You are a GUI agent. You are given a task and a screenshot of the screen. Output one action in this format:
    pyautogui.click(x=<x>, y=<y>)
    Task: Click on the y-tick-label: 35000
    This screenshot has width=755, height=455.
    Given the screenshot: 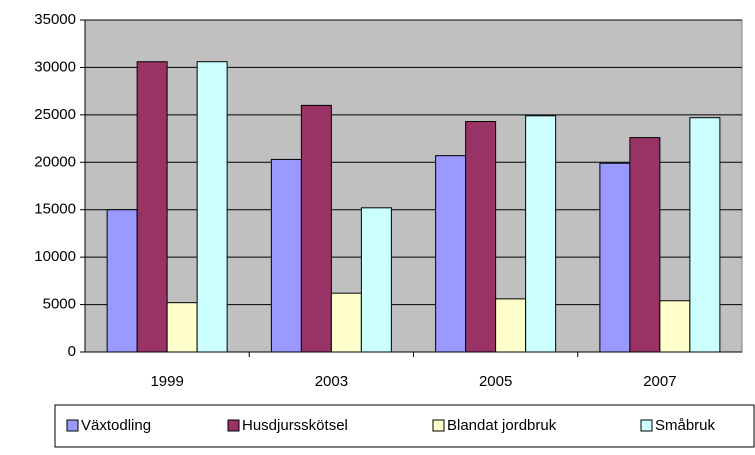 What is the action you would take?
    pyautogui.click(x=55, y=19)
    